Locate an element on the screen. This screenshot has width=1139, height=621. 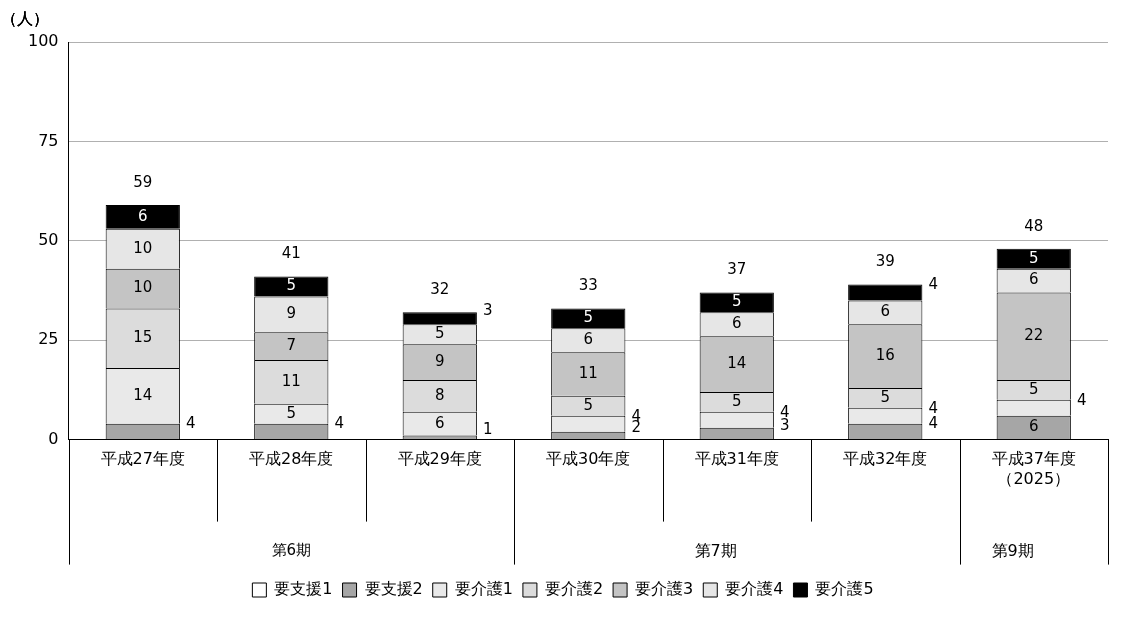
x-tick-label: 平成28年度 is located at coordinates (291, 459).